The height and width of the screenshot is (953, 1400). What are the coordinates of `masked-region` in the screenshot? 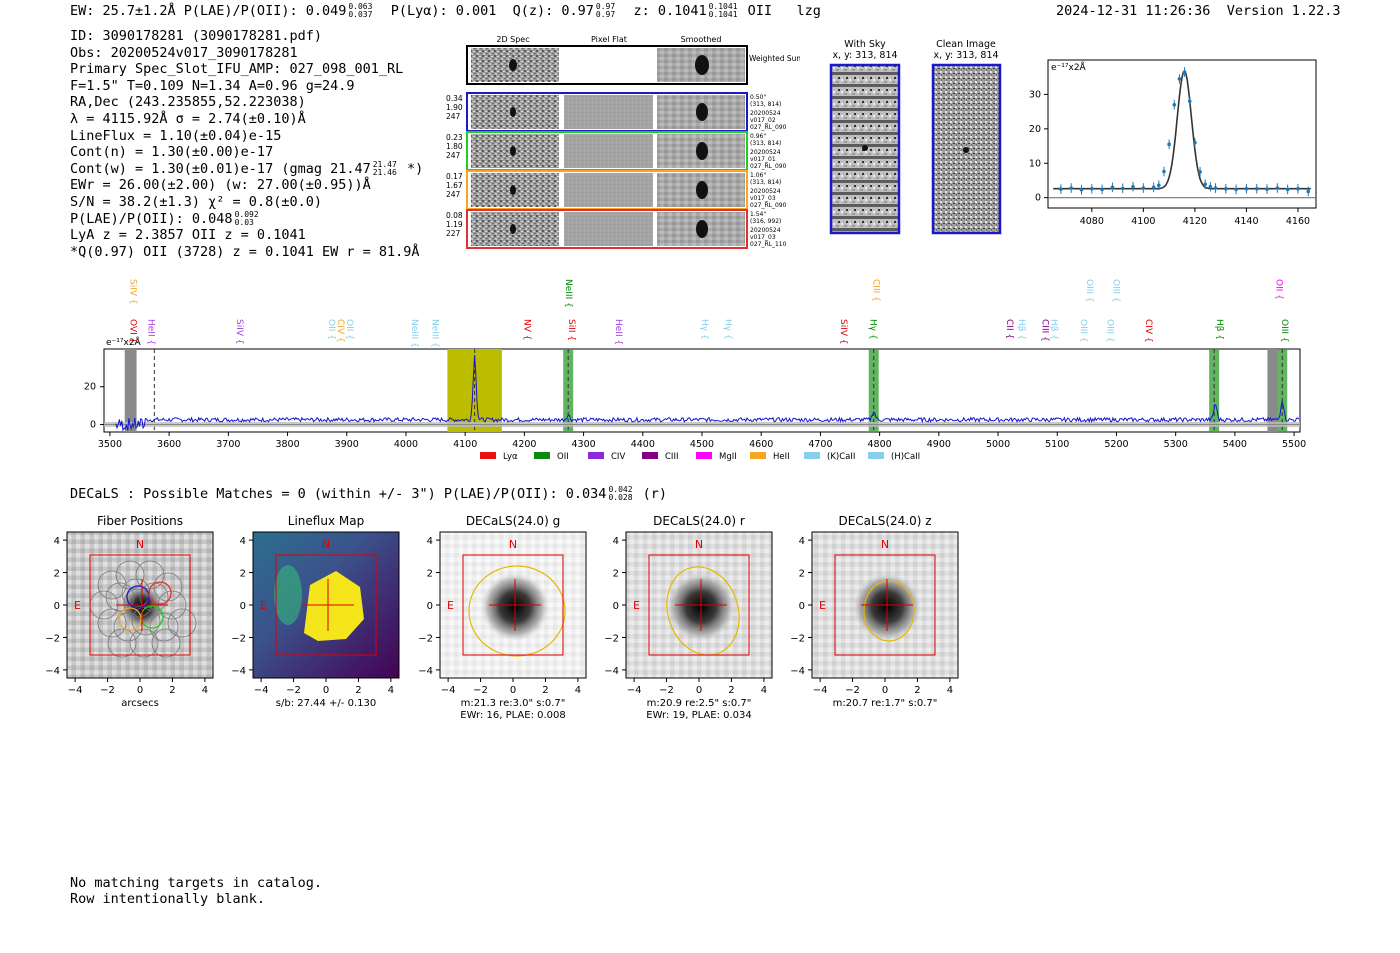 It's located at (130, 390).